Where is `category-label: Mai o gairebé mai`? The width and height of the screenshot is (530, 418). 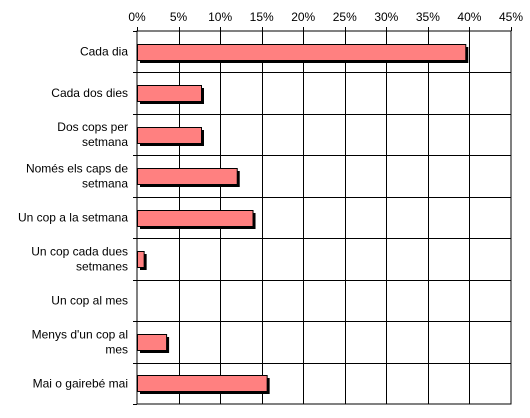 category-label: Mai o gairebé mai is located at coordinates (80, 383).